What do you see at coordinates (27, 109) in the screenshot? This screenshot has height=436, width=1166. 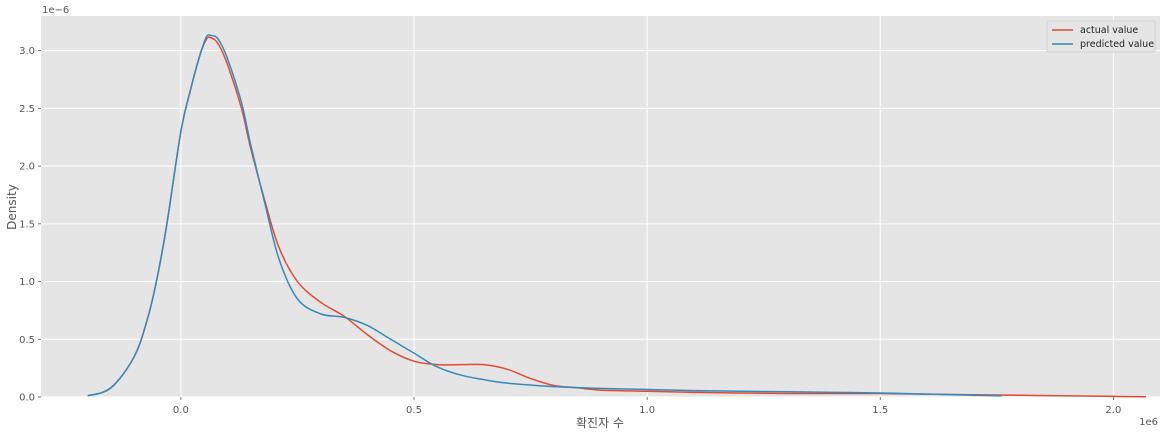 I see `y-tick-label: 2.5` at bounding box center [27, 109].